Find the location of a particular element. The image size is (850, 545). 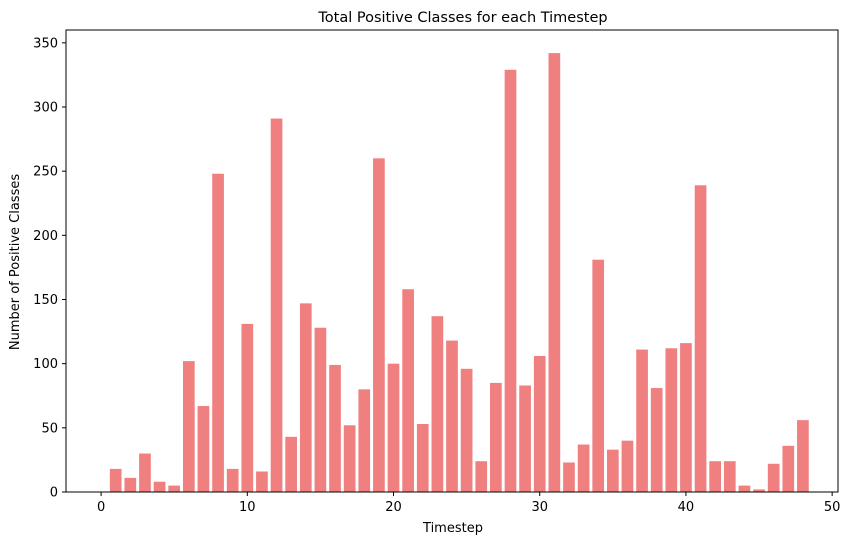

y-tick-label: 200 is located at coordinates (45, 236).